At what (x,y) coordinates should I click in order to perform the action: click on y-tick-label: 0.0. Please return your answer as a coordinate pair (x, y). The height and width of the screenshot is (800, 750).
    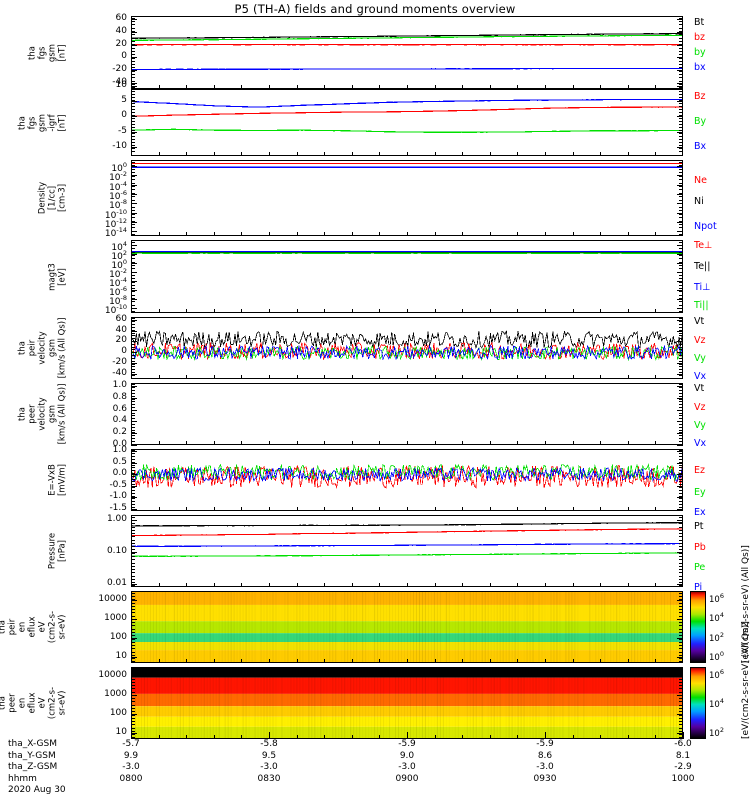
    Looking at the image, I should click on (119, 444).